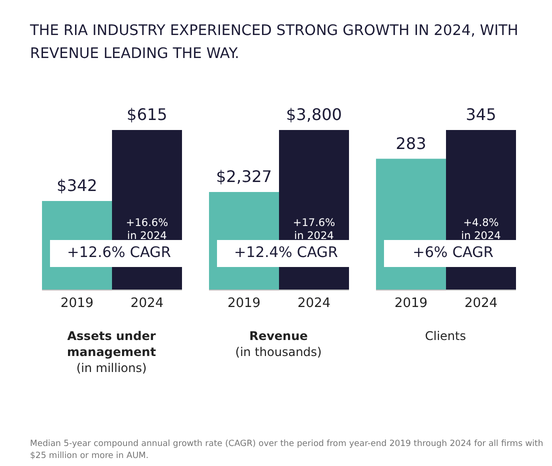 This screenshot has height=466, width=552. Describe the element at coordinates (147, 229) in the screenshot. I see `annotation: +16.6% in 2024` at that location.